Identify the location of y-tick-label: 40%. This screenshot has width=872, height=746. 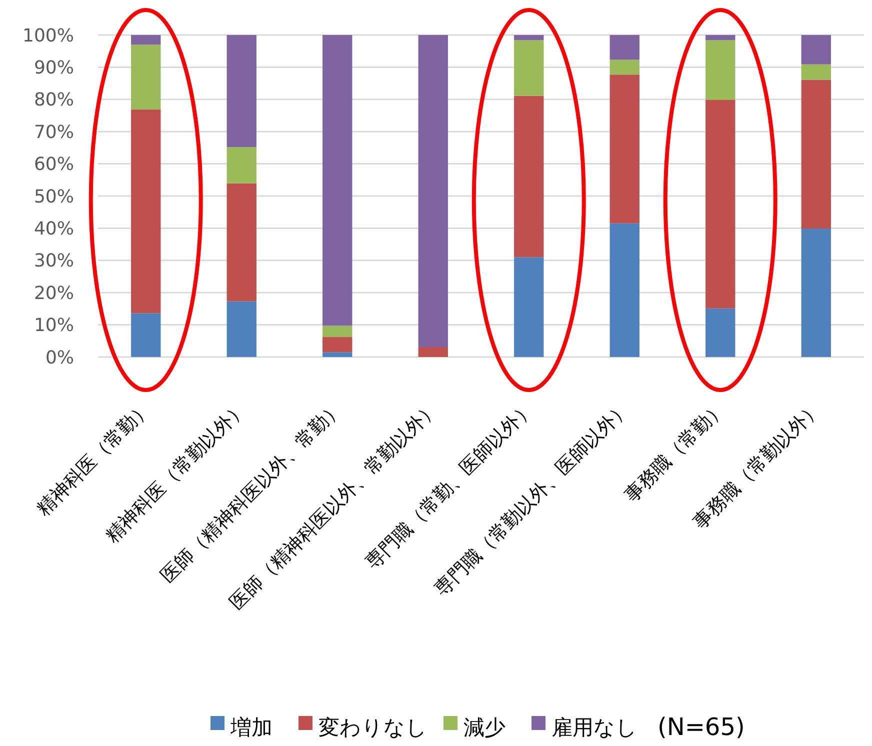
(54, 229).